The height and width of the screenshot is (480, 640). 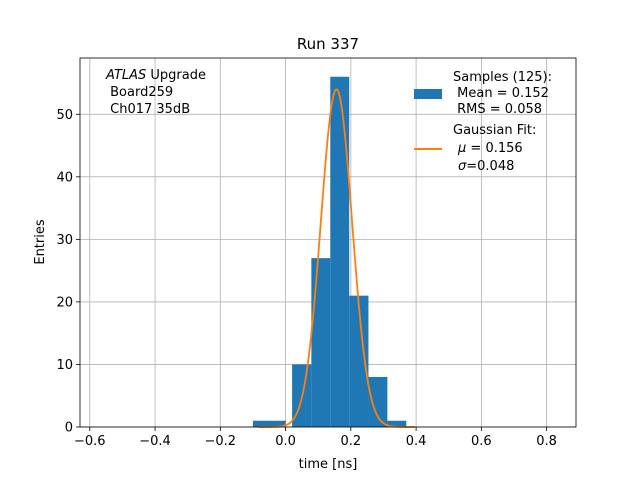 I want to click on atlas-annotation: ATLAS Upgrade Board259 Ch017 35dB, so click(x=155, y=92).